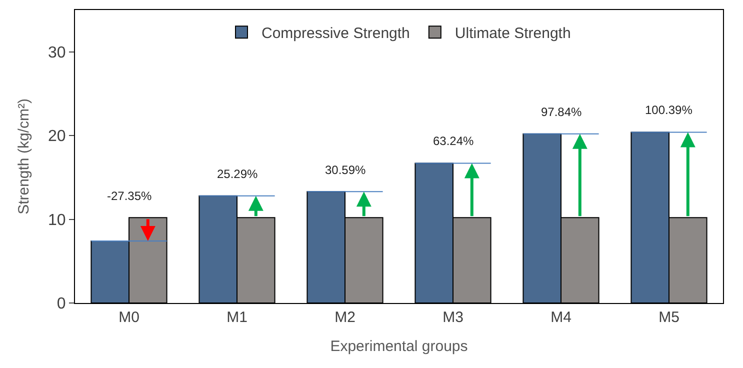 This screenshot has height=368, width=743. I want to click on y-tick-label: 30, so click(57, 53).